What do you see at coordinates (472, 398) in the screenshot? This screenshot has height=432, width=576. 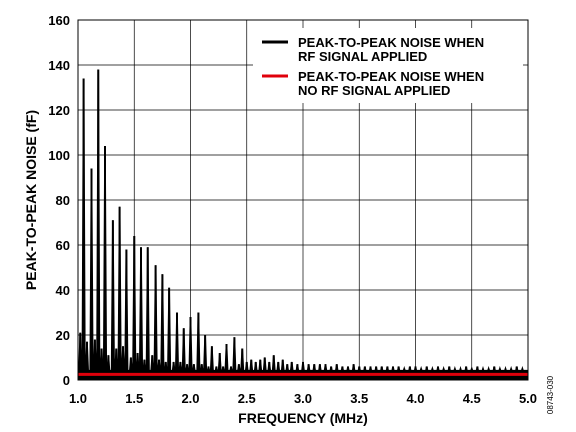 I see `x-tick-label: 4.5` at bounding box center [472, 398].